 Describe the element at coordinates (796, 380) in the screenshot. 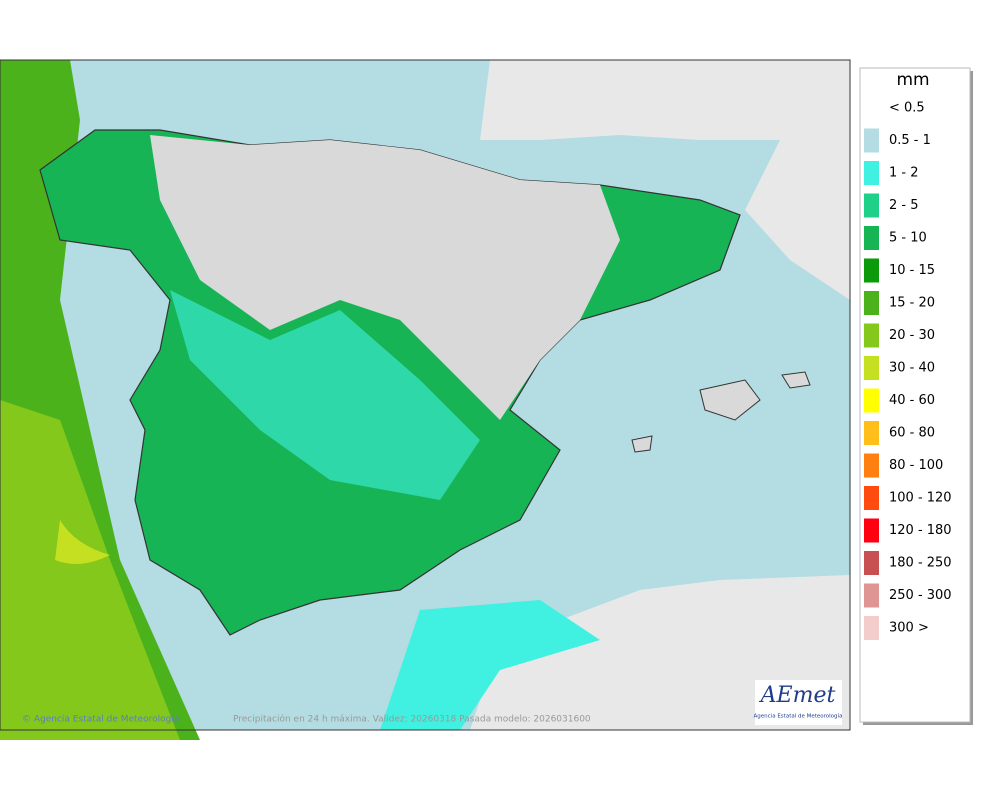

I see `menorca` at that location.